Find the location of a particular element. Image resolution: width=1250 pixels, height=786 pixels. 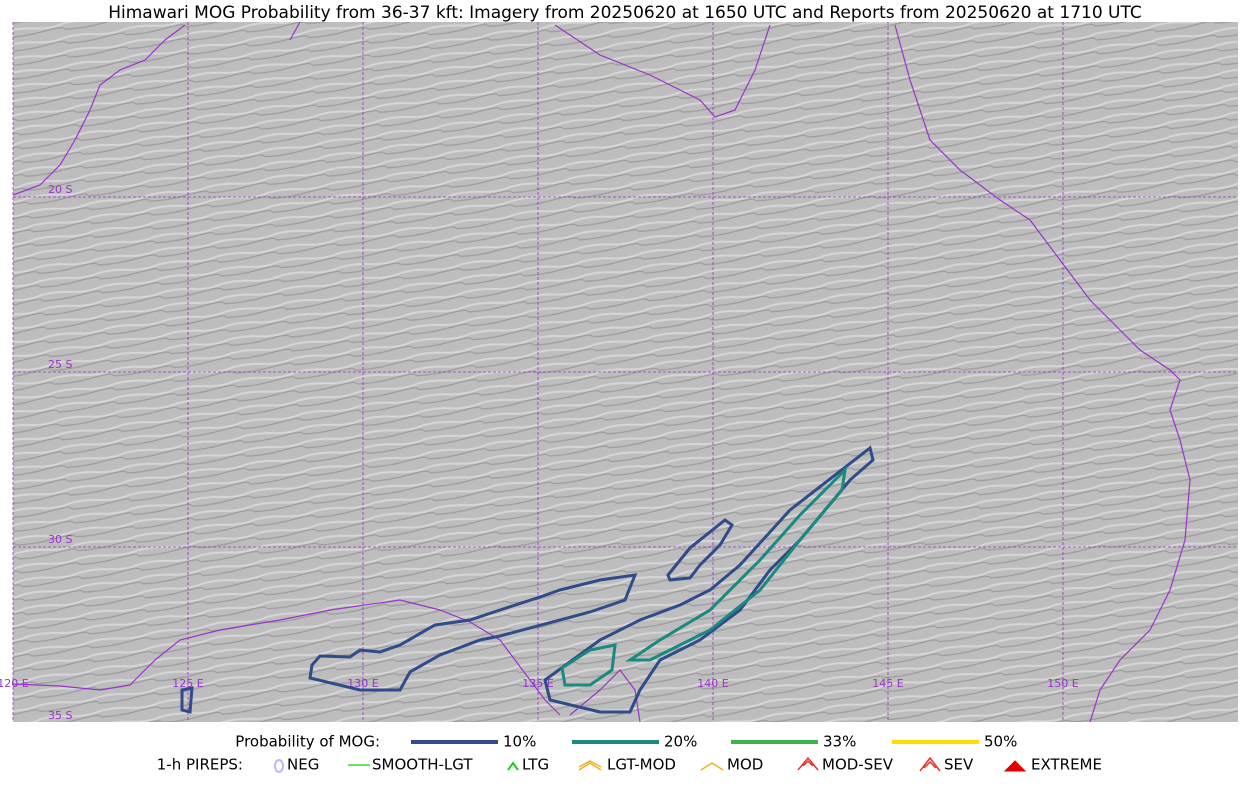

latitude-label: 30 S is located at coordinates (60, 539).